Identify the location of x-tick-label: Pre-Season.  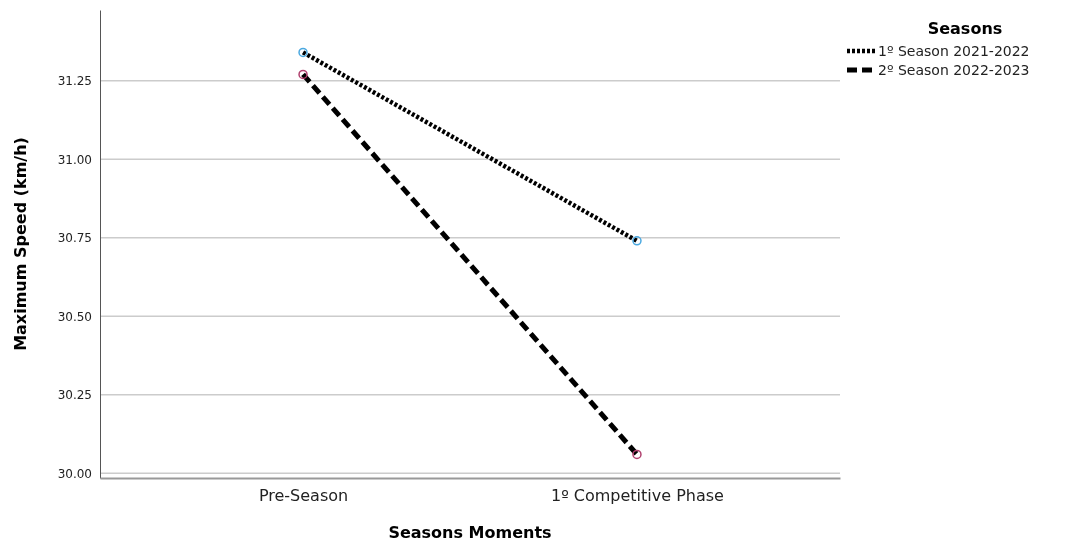
(303, 496).